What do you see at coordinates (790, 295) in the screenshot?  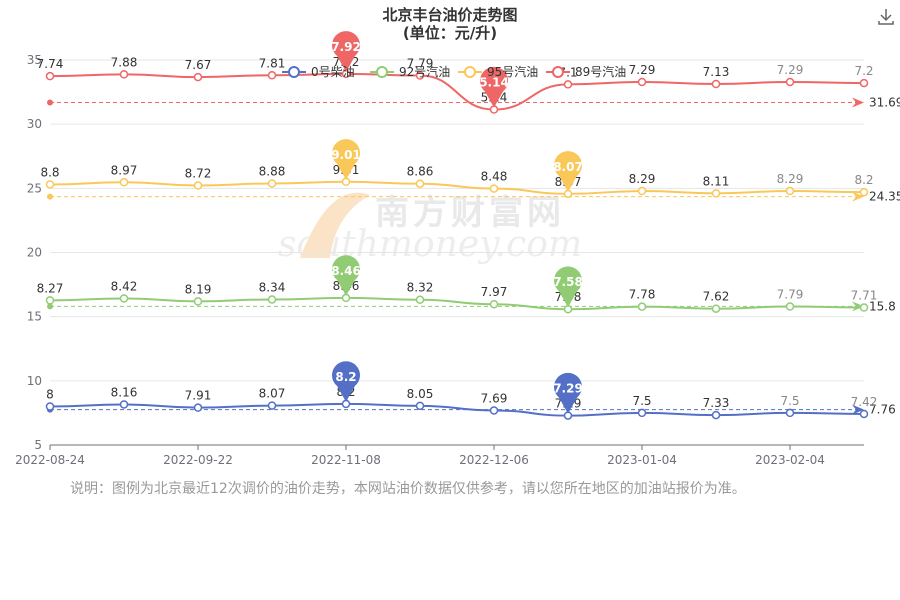 I see `data-label: 7.79` at bounding box center [790, 295].